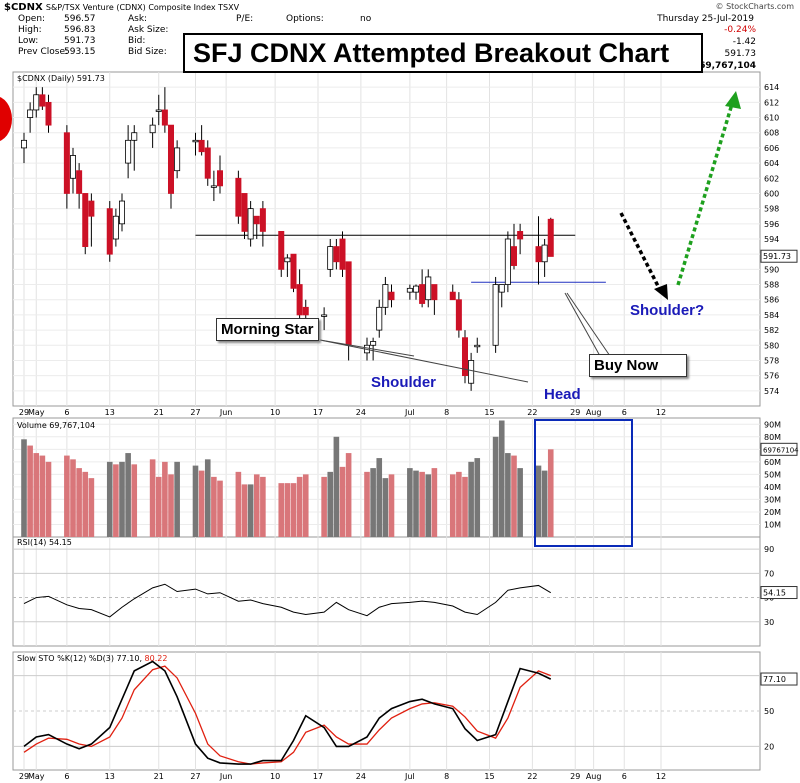 Image resolution: width=800 pixels, height=783 pixels. Describe the element at coordinates (446, 776) in the screenshot. I see `x-tick-label: 8` at that location.